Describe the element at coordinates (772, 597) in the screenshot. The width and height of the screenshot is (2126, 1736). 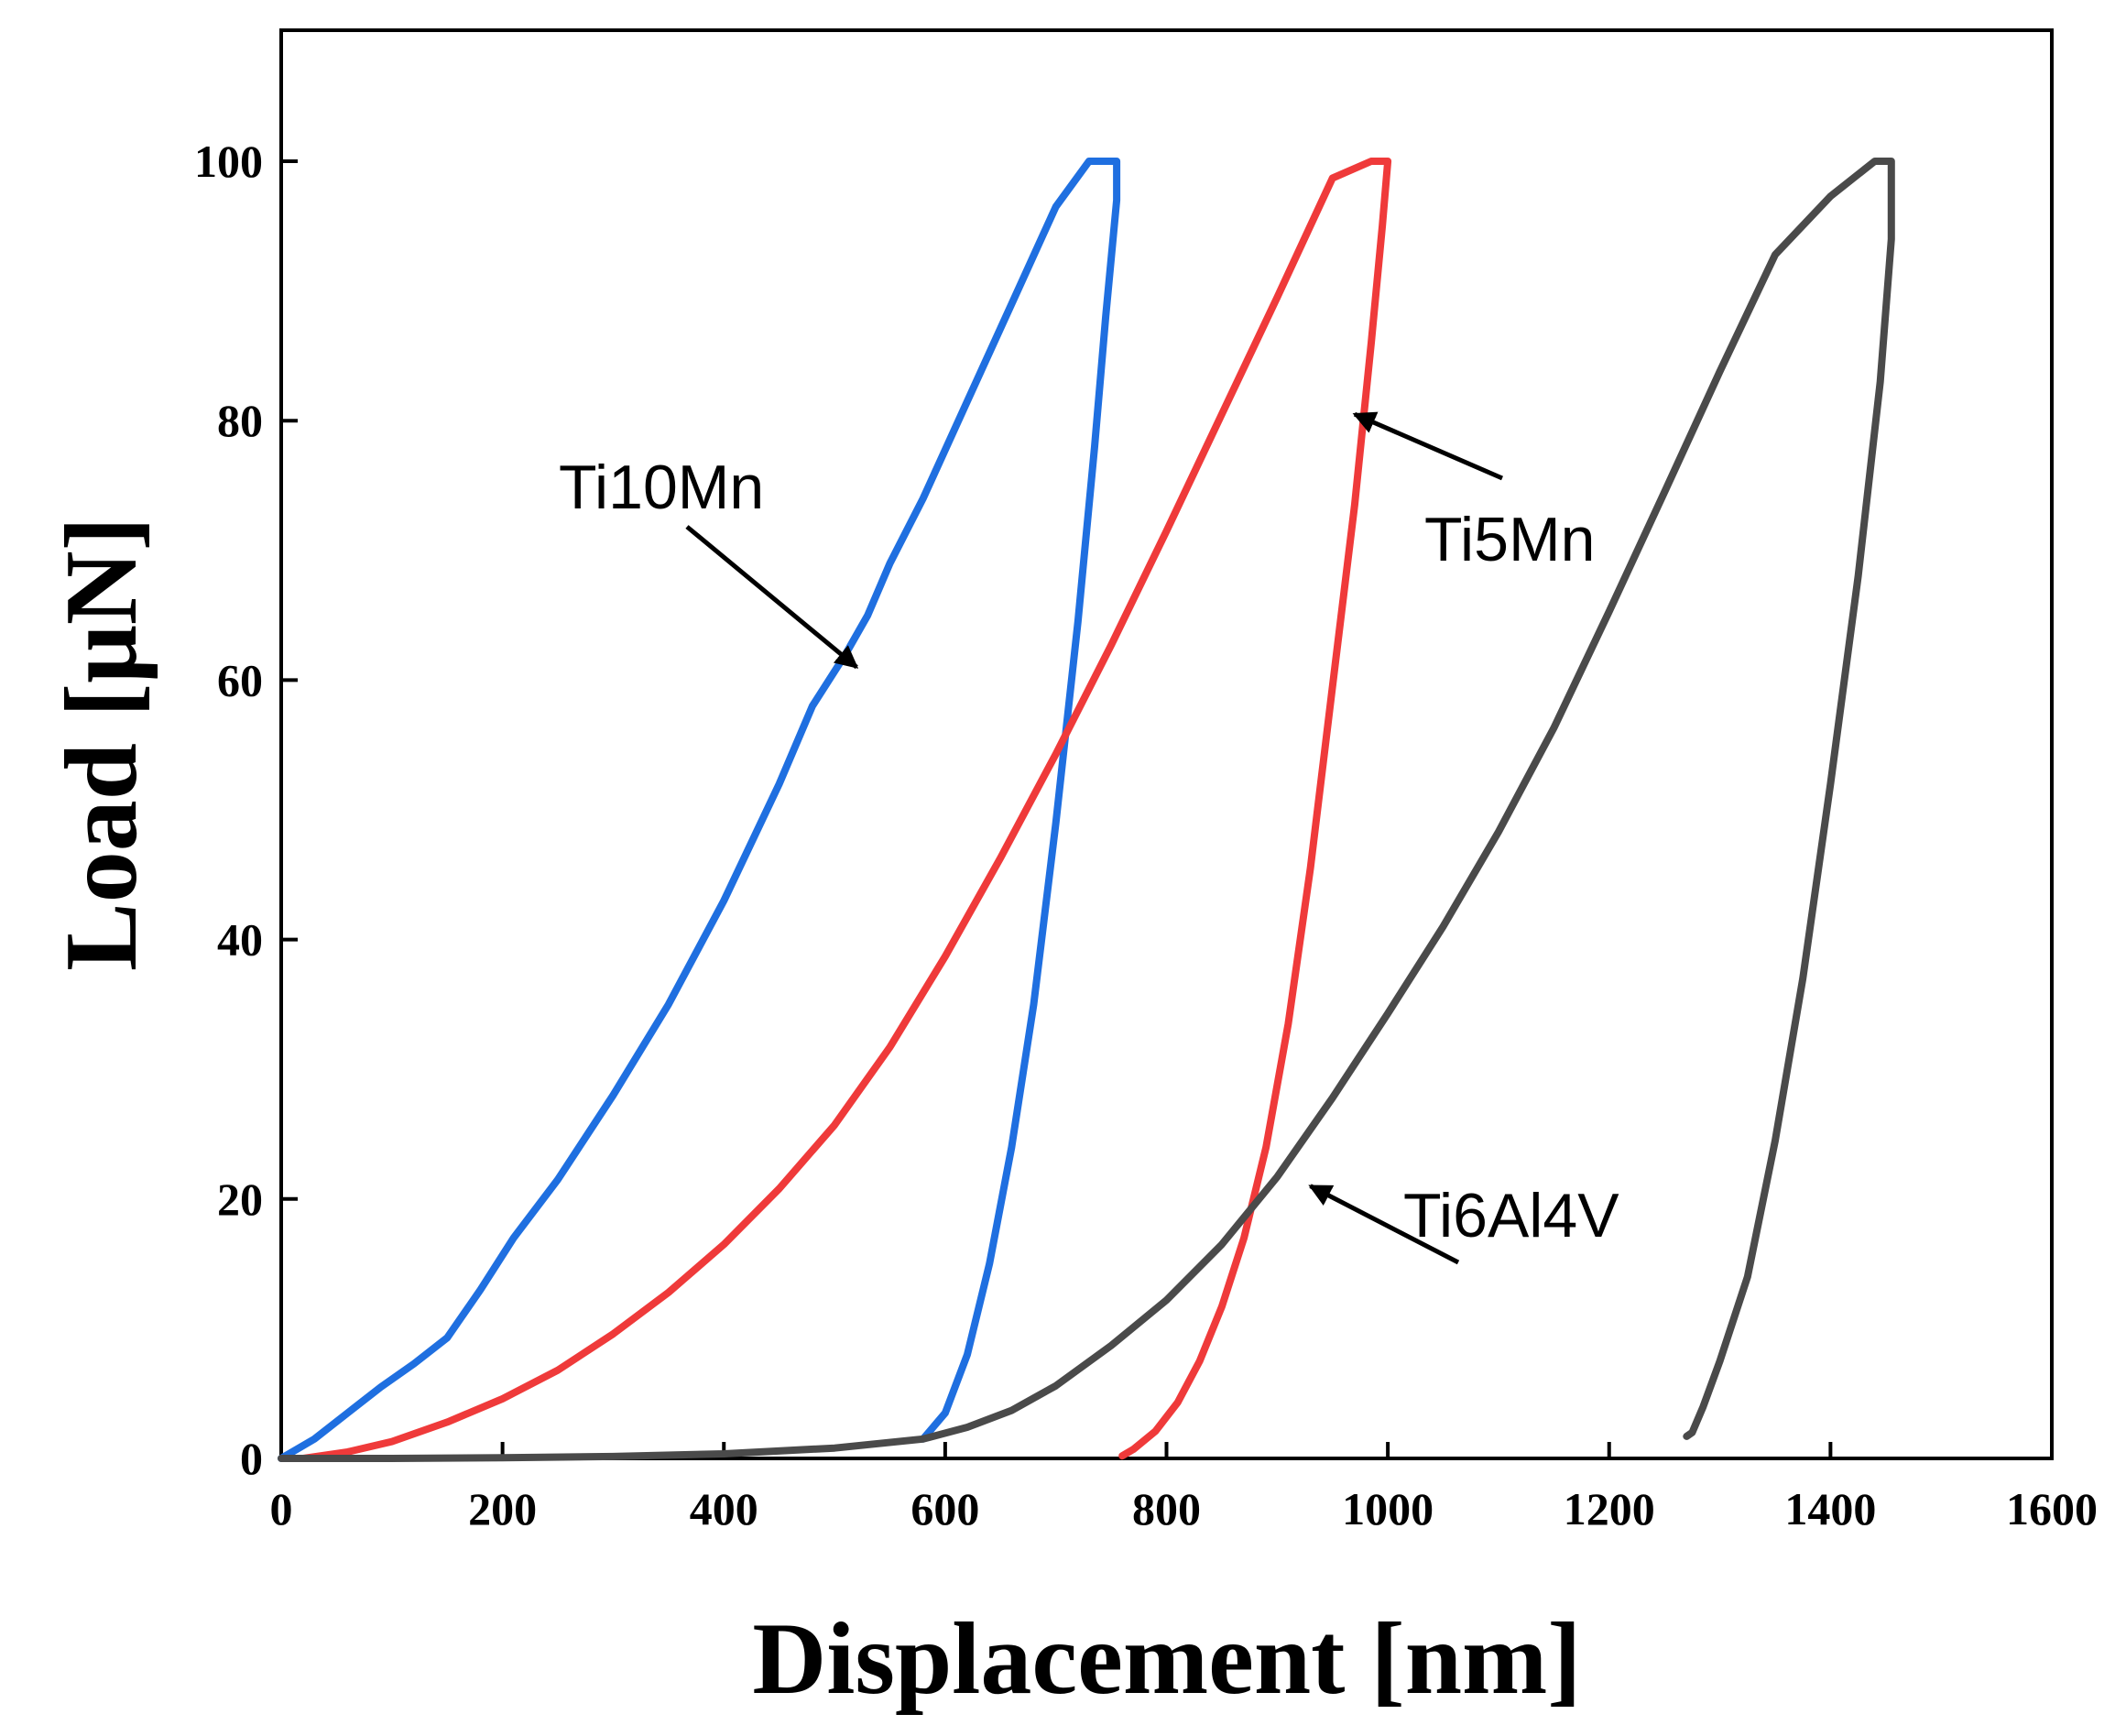
I see `annotation-arrow-ti10mn` at that location.